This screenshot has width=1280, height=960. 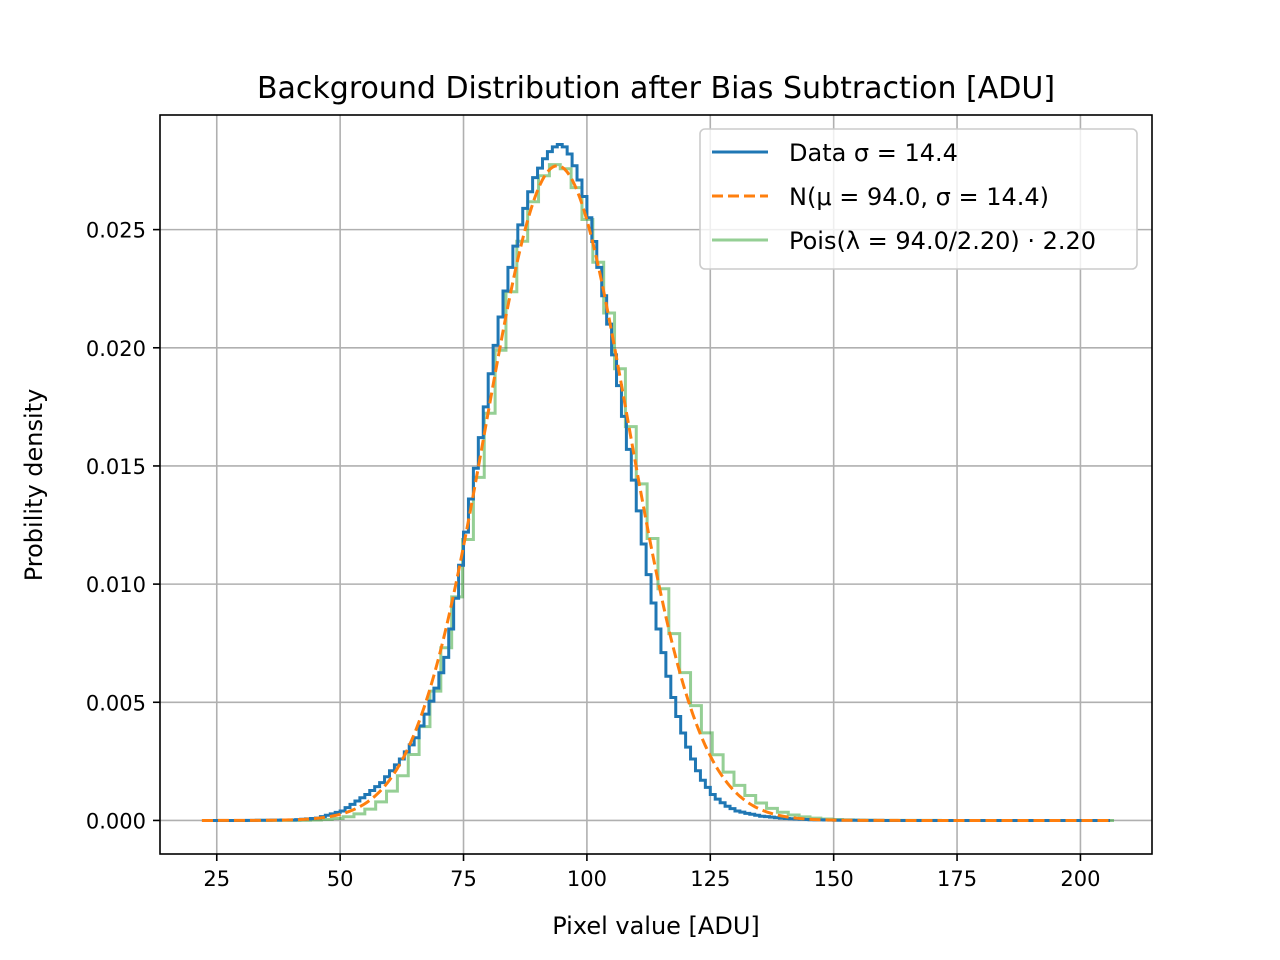 I want to click on x-tick-label: 50, so click(x=340, y=879).